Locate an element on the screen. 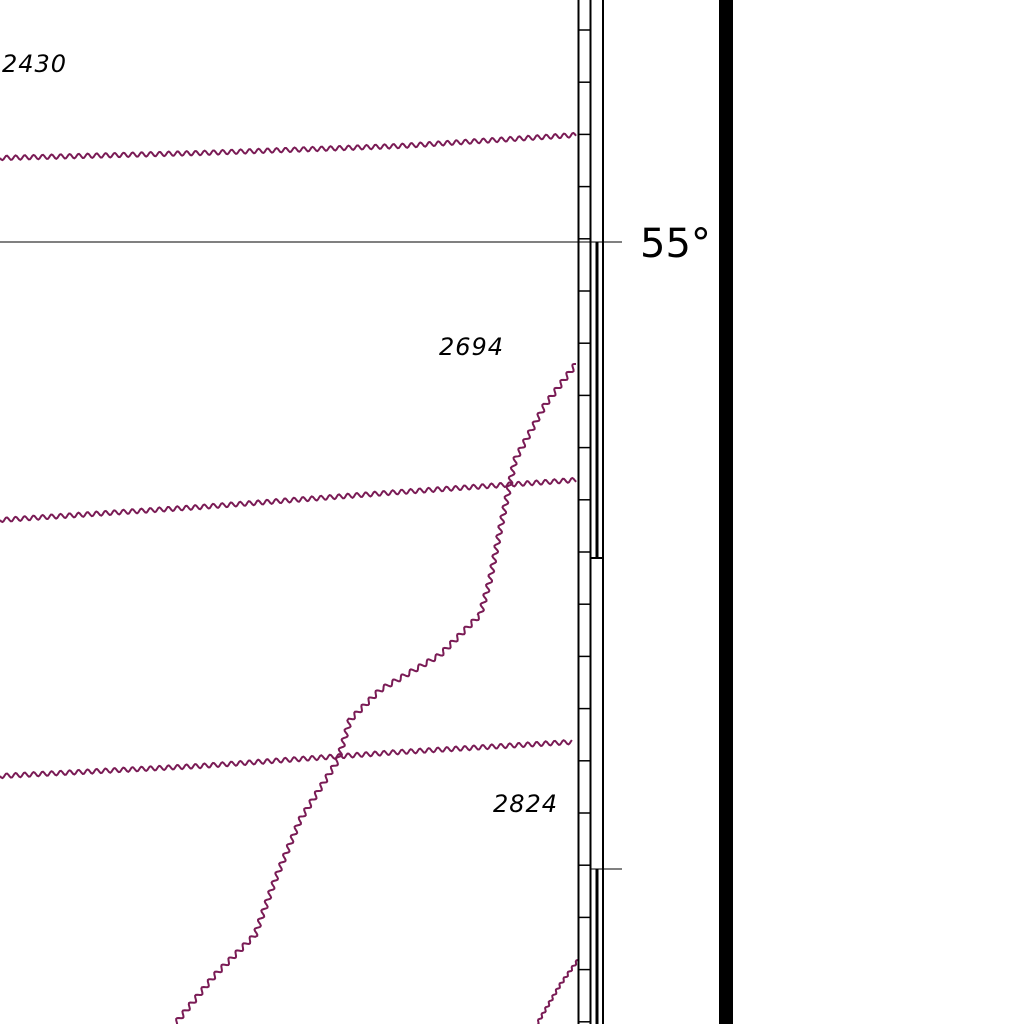 The height and width of the screenshot is (1024, 1024). depth-sounding-1: 2430 is located at coordinates (34, 64).